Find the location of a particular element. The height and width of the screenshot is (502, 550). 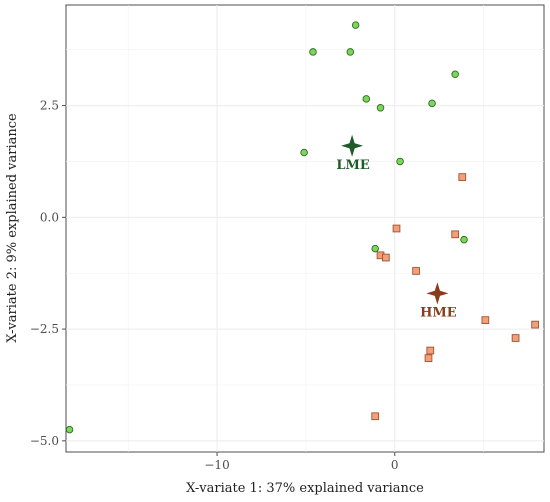

group-centroids: LME HME is located at coordinates (396, 227).